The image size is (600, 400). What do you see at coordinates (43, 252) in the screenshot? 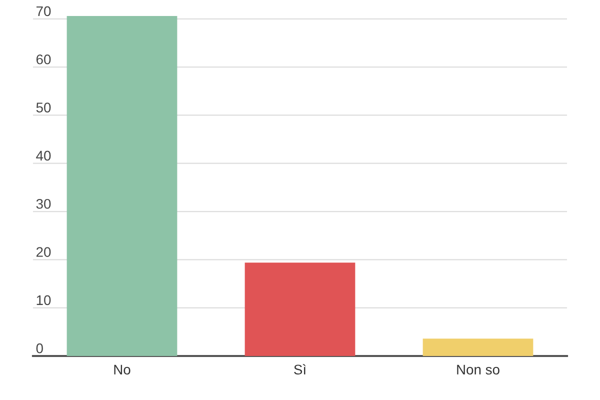
I see `y-tick-label: 20` at bounding box center [43, 252].